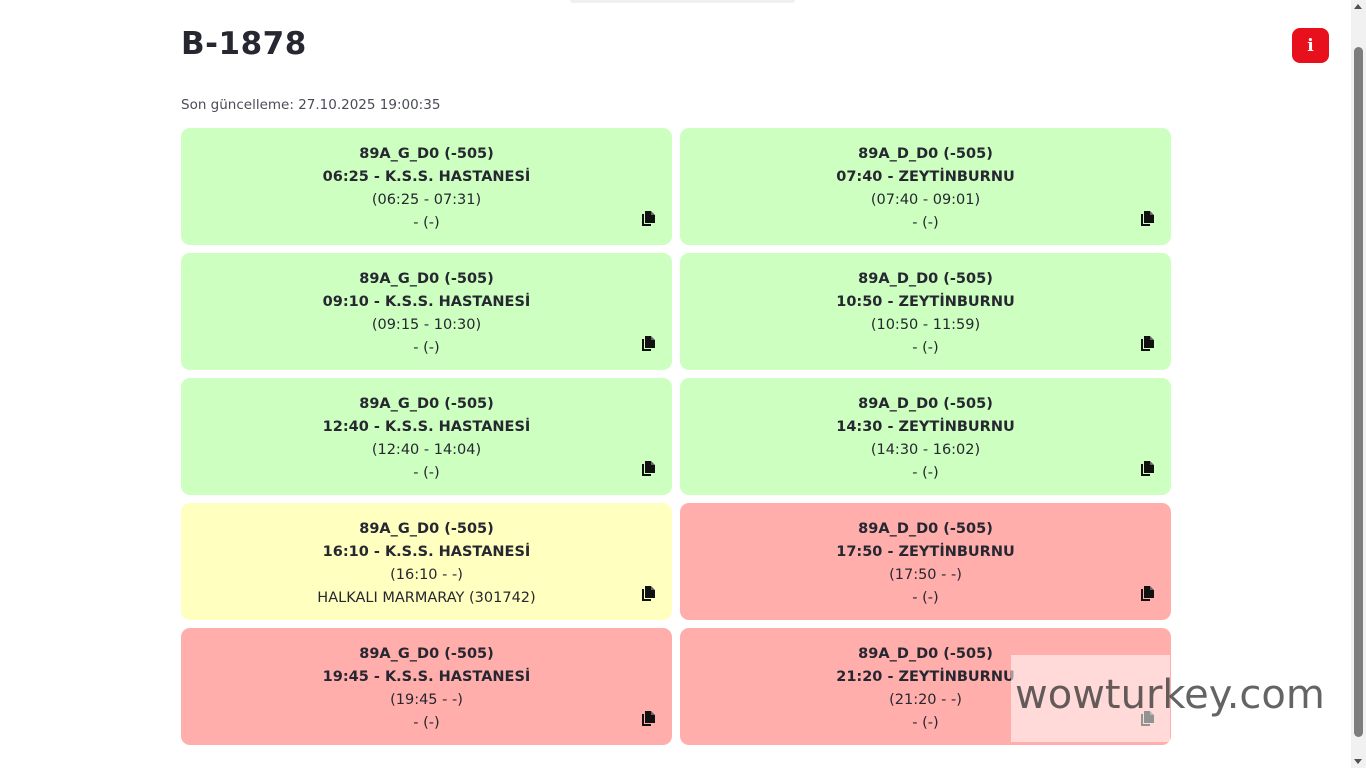  Describe the element at coordinates (426, 552) in the screenshot. I see `trip-departure: 16:10 - K.S.S. HASTANESİ` at that location.